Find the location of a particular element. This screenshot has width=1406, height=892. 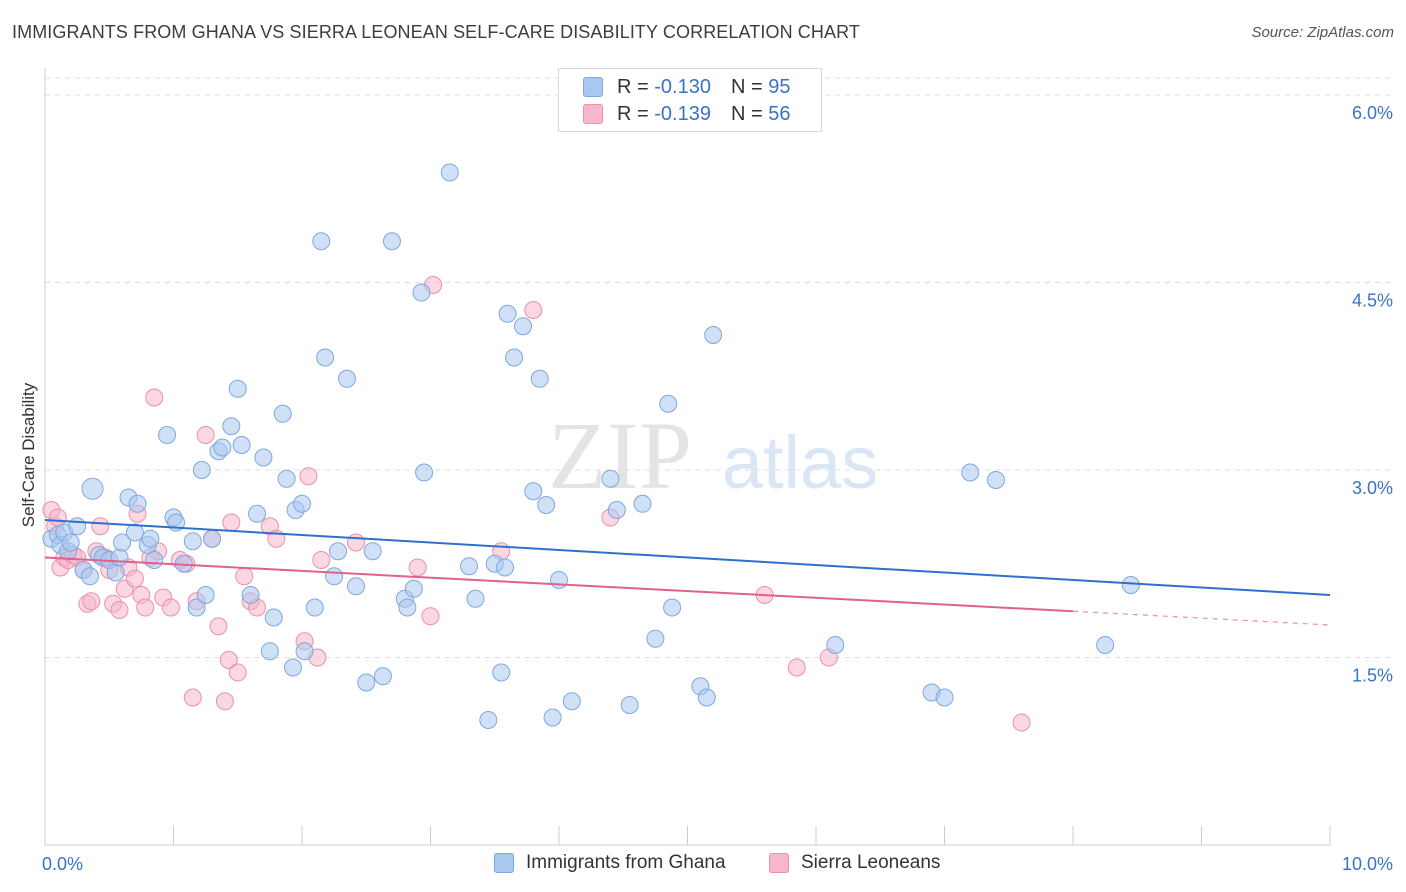

y-tick-label: 6.0% is located at coordinates (1372, 113).